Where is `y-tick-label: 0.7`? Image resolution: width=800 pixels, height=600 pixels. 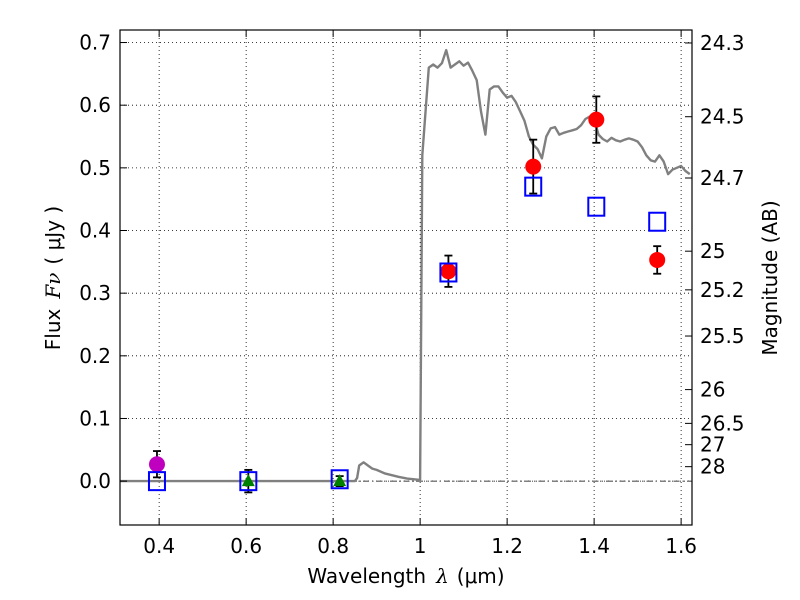
y-tick-label: 0.7 is located at coordinates (95, 43).